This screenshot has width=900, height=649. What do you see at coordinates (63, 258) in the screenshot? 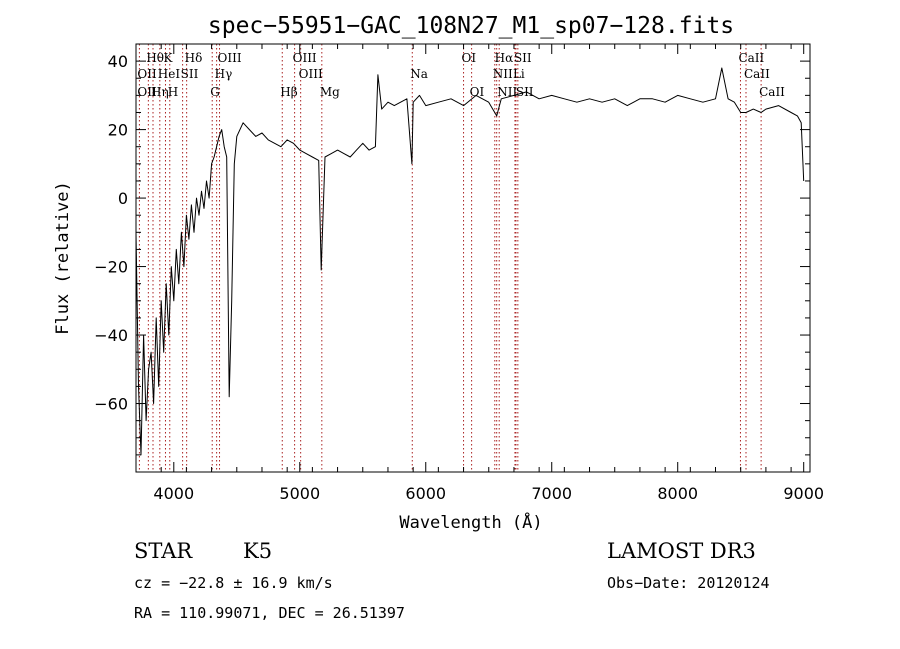
I see `y-axis-label: Flux (relative)` at bounding box center [63, 258].